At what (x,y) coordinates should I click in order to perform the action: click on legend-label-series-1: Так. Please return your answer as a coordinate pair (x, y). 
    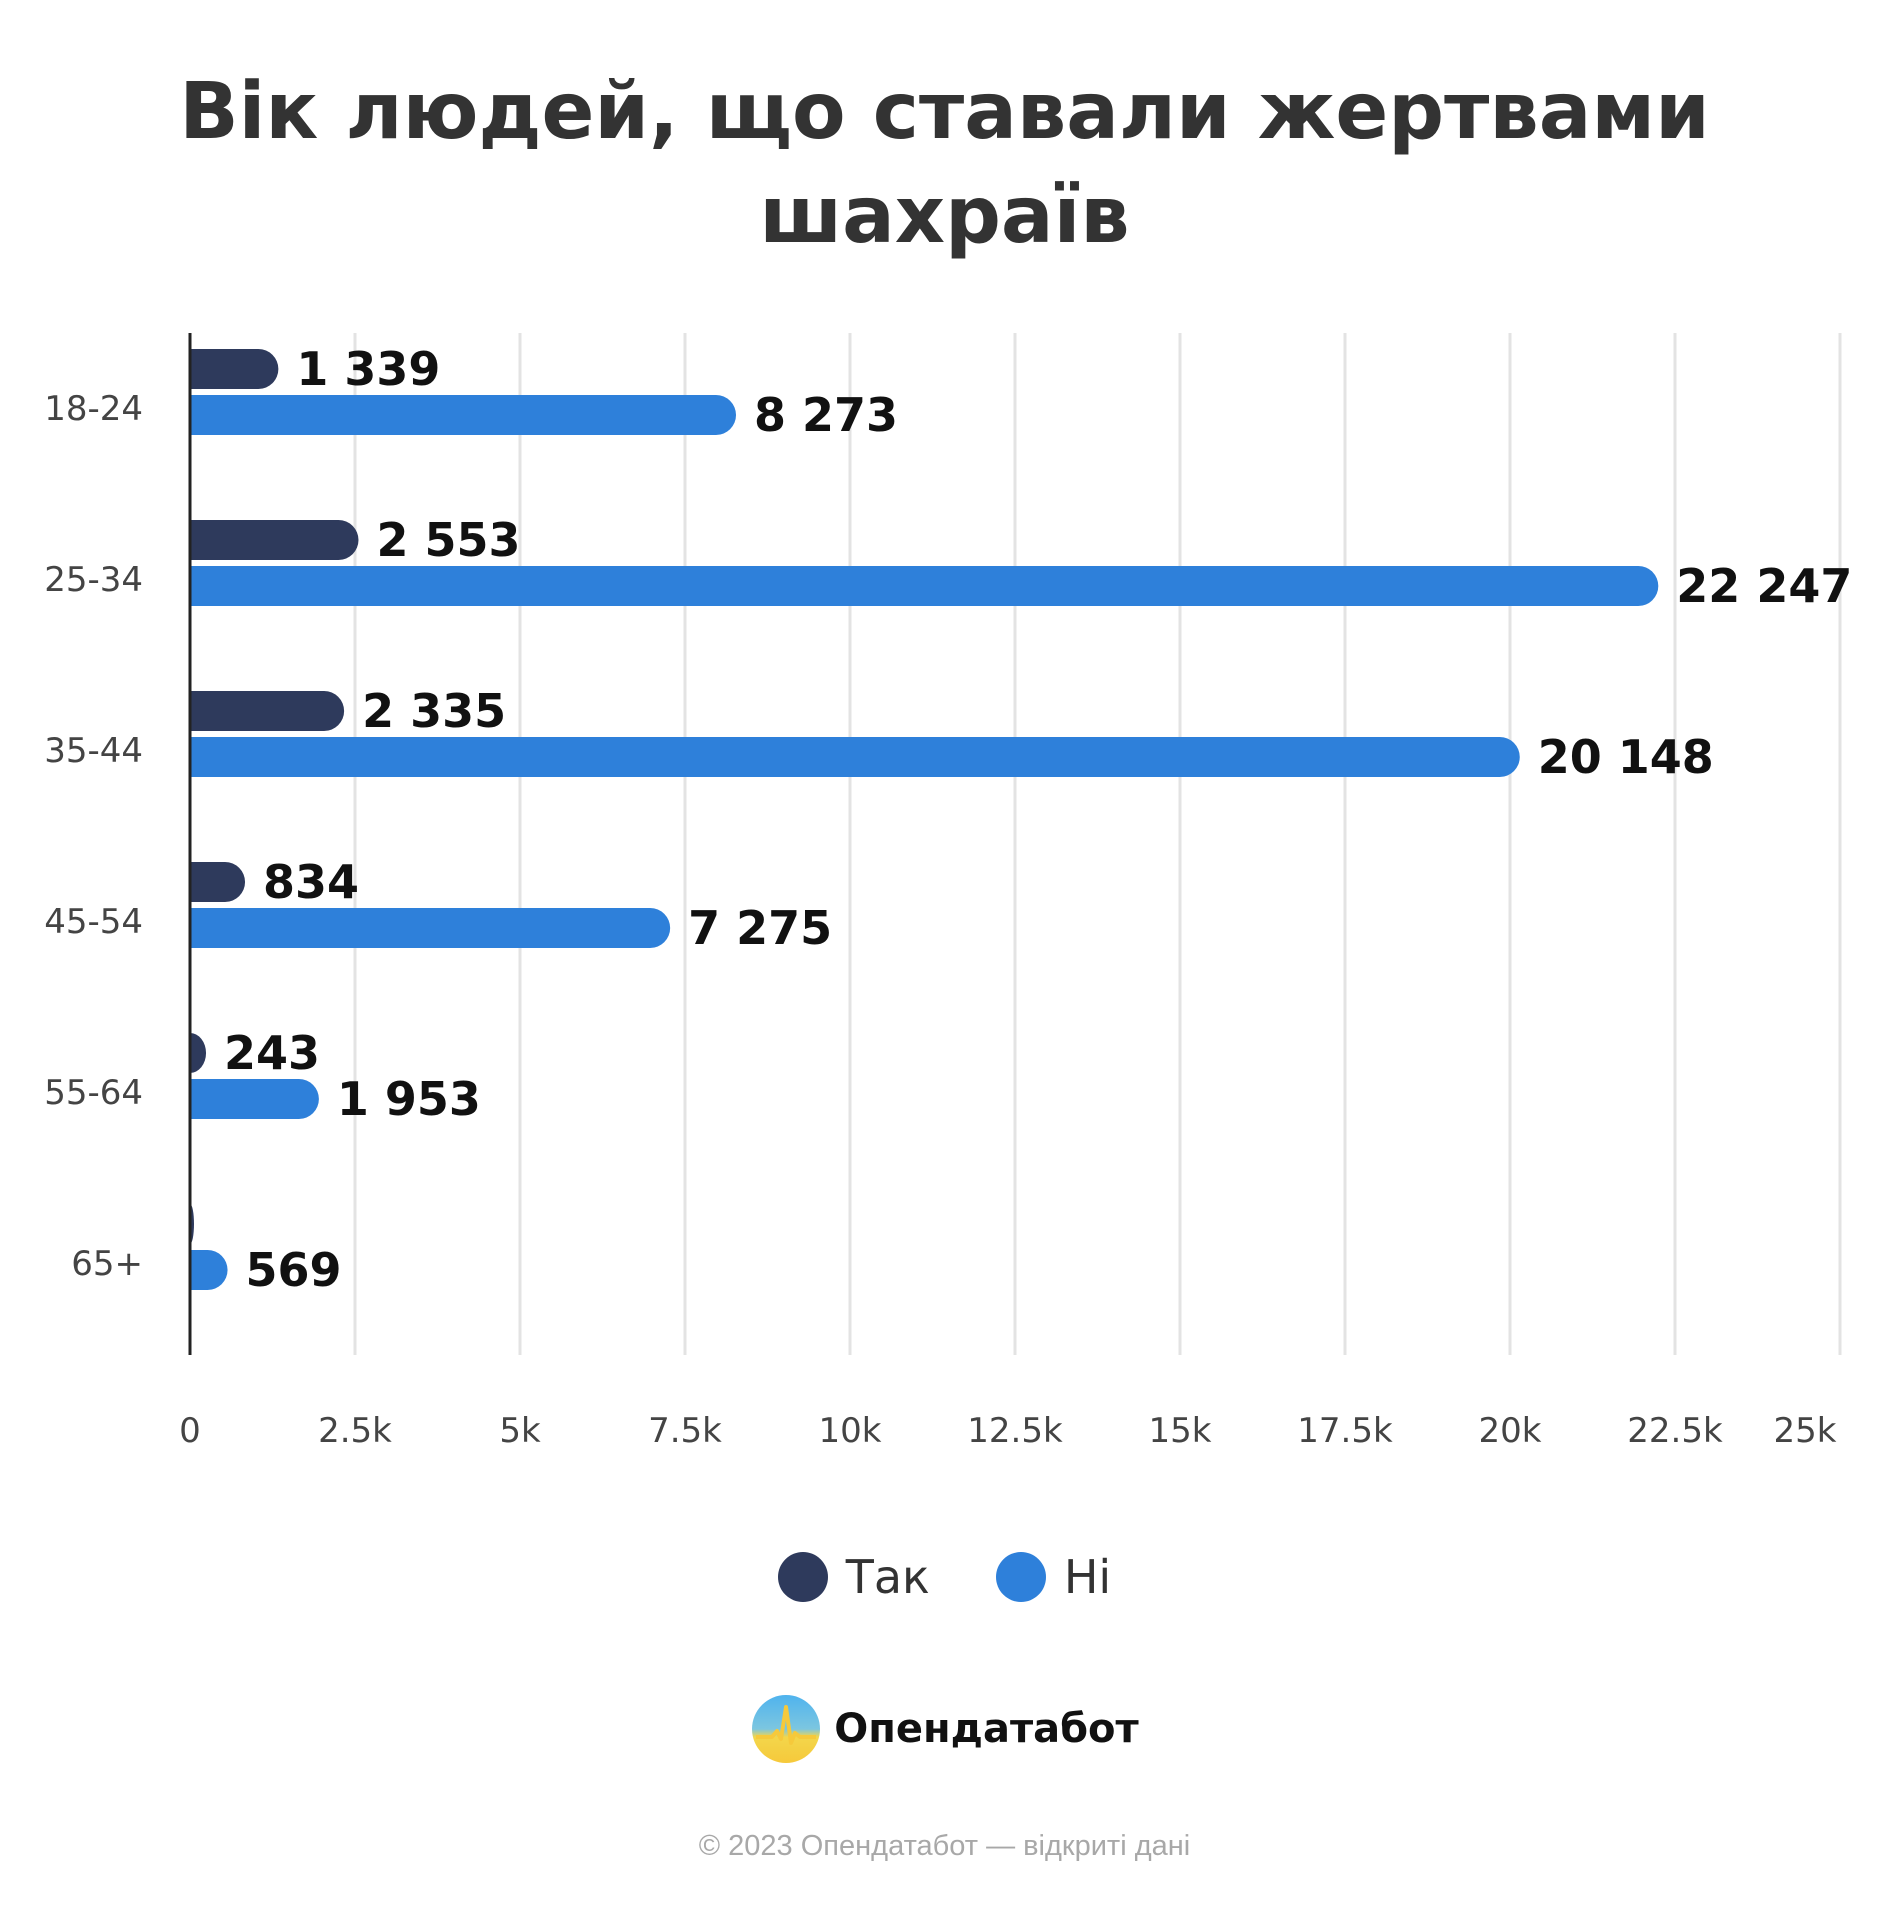
    Looking at the image, I should click on (887, 1577).